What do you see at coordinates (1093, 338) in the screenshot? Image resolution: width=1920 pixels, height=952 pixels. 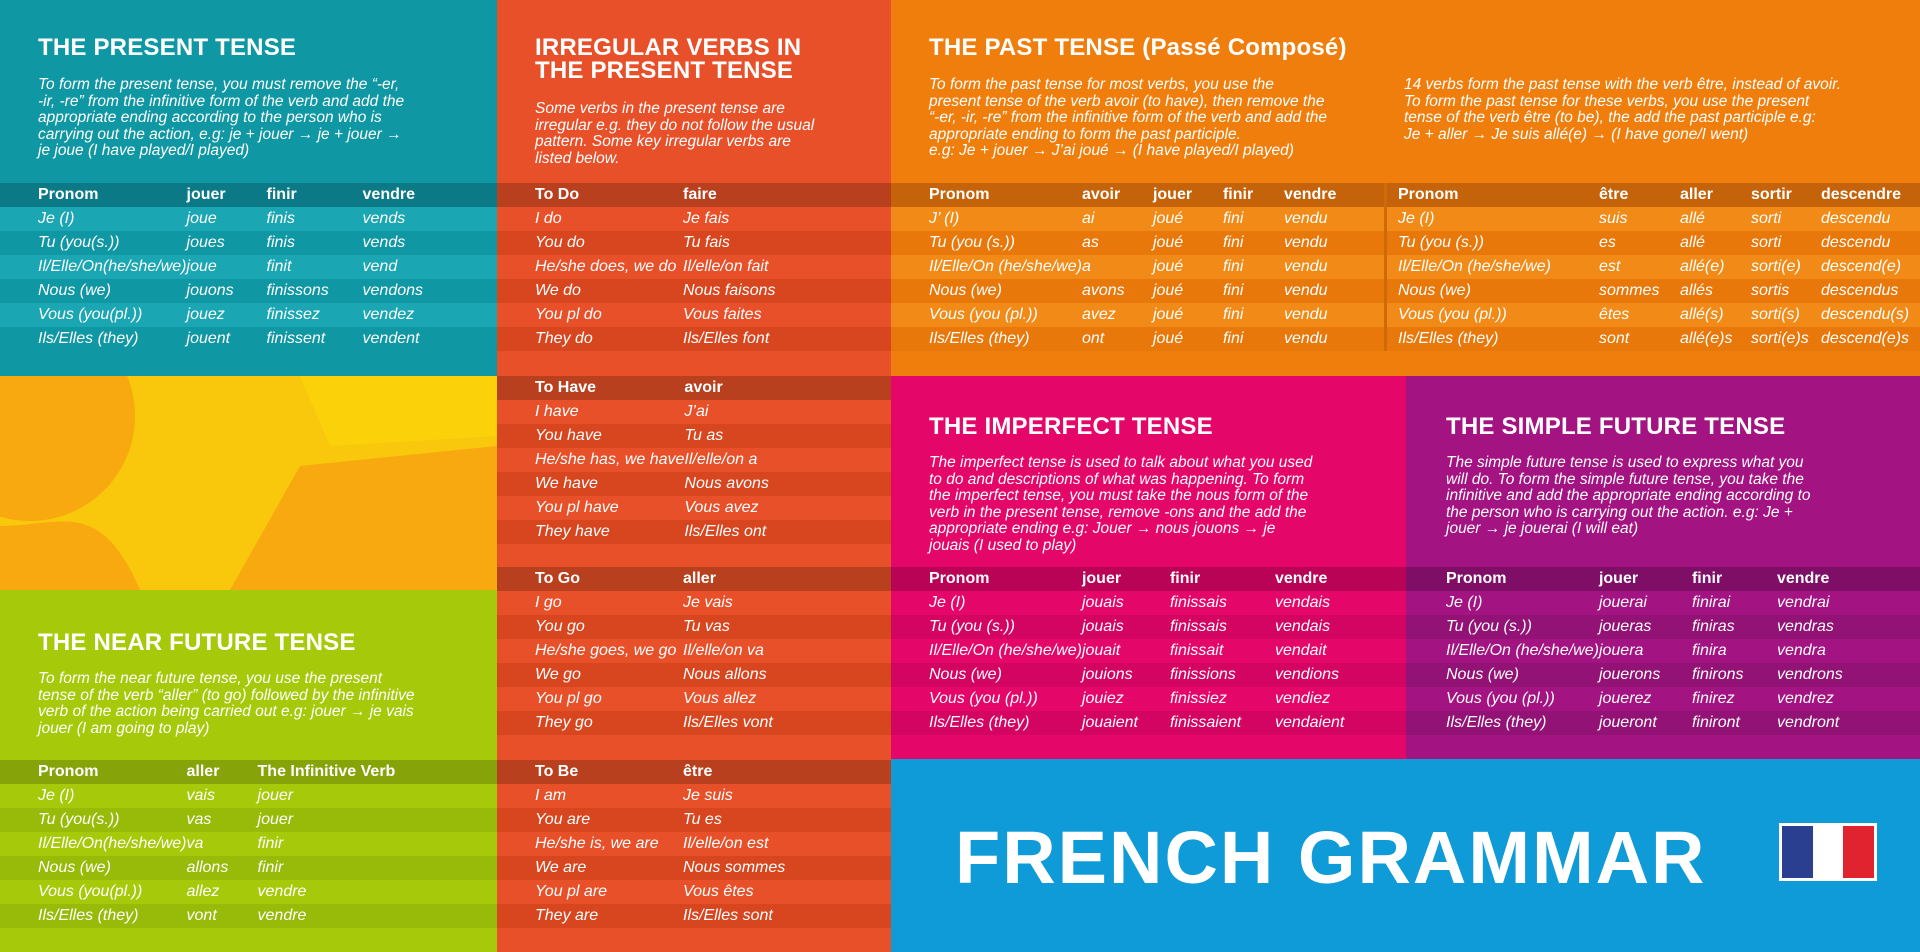 I see `conjugation-cell: ont` at bounding box center [1093, 338].